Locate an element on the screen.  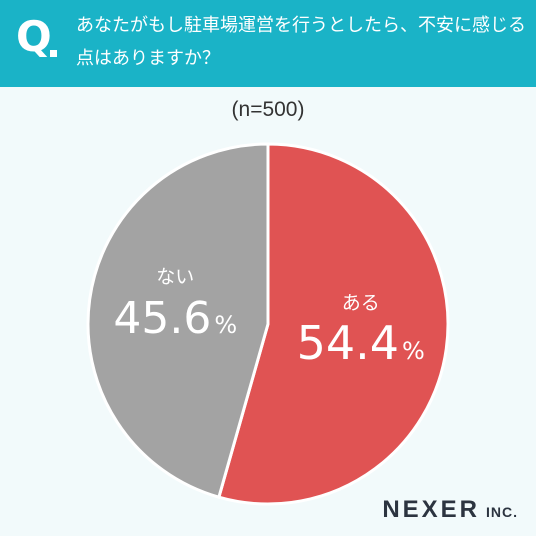
question-text: あなたがもし駐車場運営を行うとしたら、不安に感じる点はありますか？ is located at coordinates (301, 42).